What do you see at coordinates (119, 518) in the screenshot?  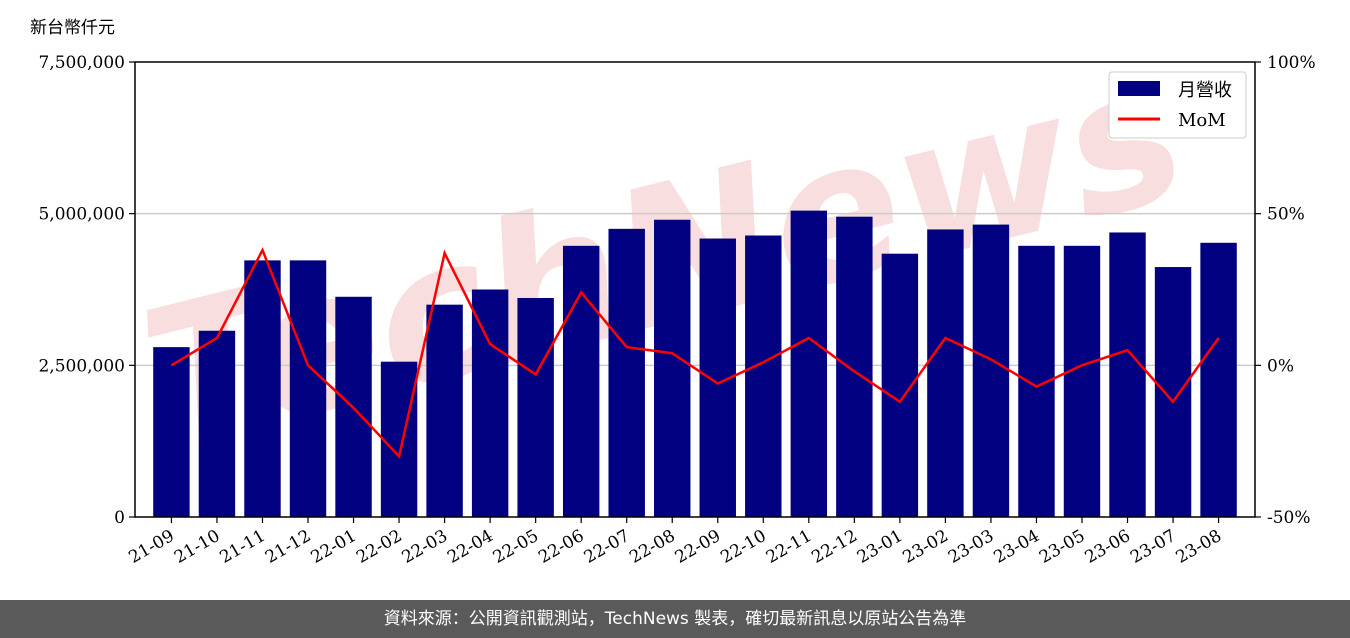 I see `left-y-tick-label: 0` at bounding box center [119, 518].